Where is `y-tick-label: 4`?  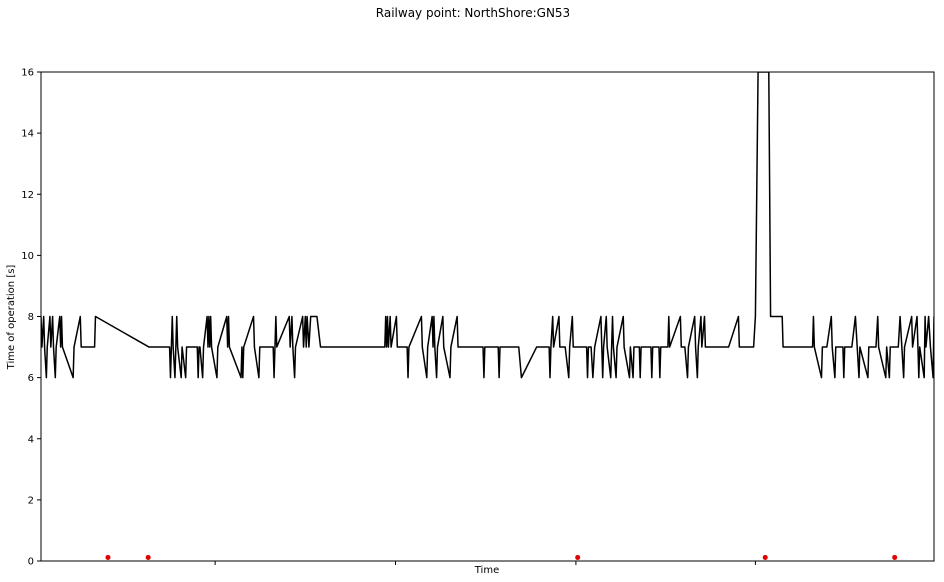
y-tick-label: 4 is located at coordinates (31, 439).